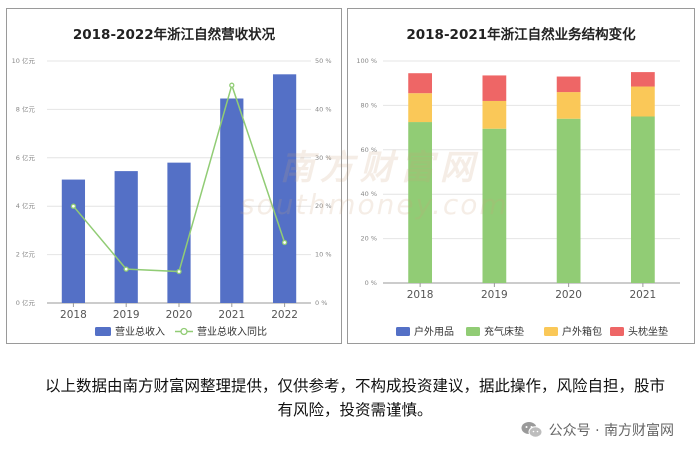  What do you see at coordinates (368, 150) in the screenshot?
I see `y-tick-label: 60 %` at bounding box center [368, 150].